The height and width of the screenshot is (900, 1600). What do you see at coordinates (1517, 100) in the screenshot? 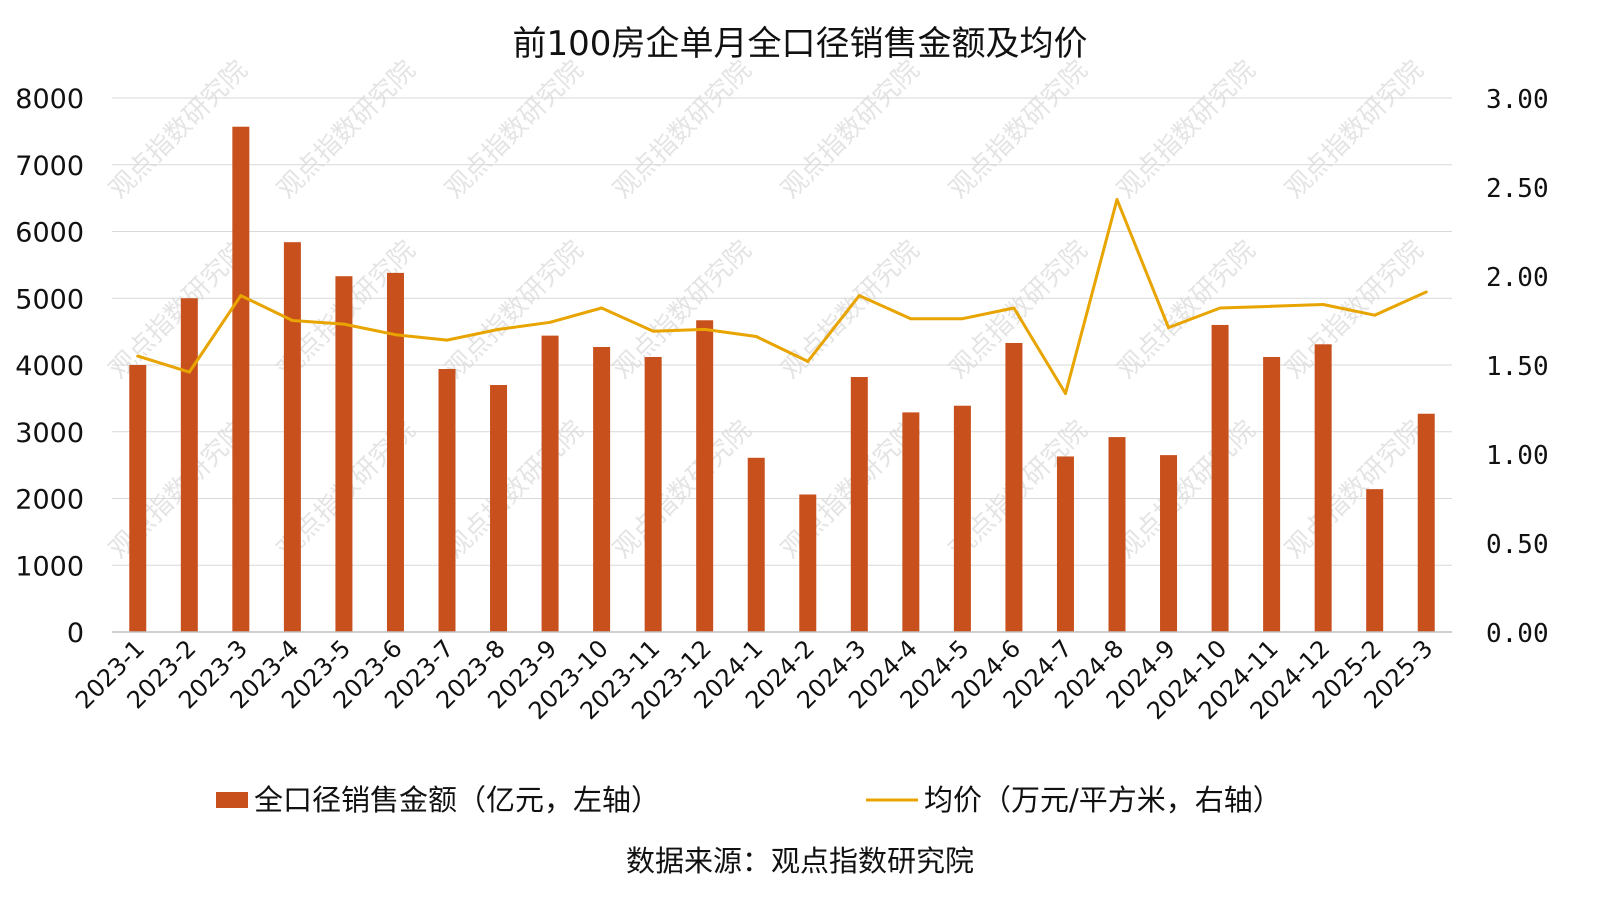
I see `right-tick-label: 3.00` at bounding box center [1517, 100].